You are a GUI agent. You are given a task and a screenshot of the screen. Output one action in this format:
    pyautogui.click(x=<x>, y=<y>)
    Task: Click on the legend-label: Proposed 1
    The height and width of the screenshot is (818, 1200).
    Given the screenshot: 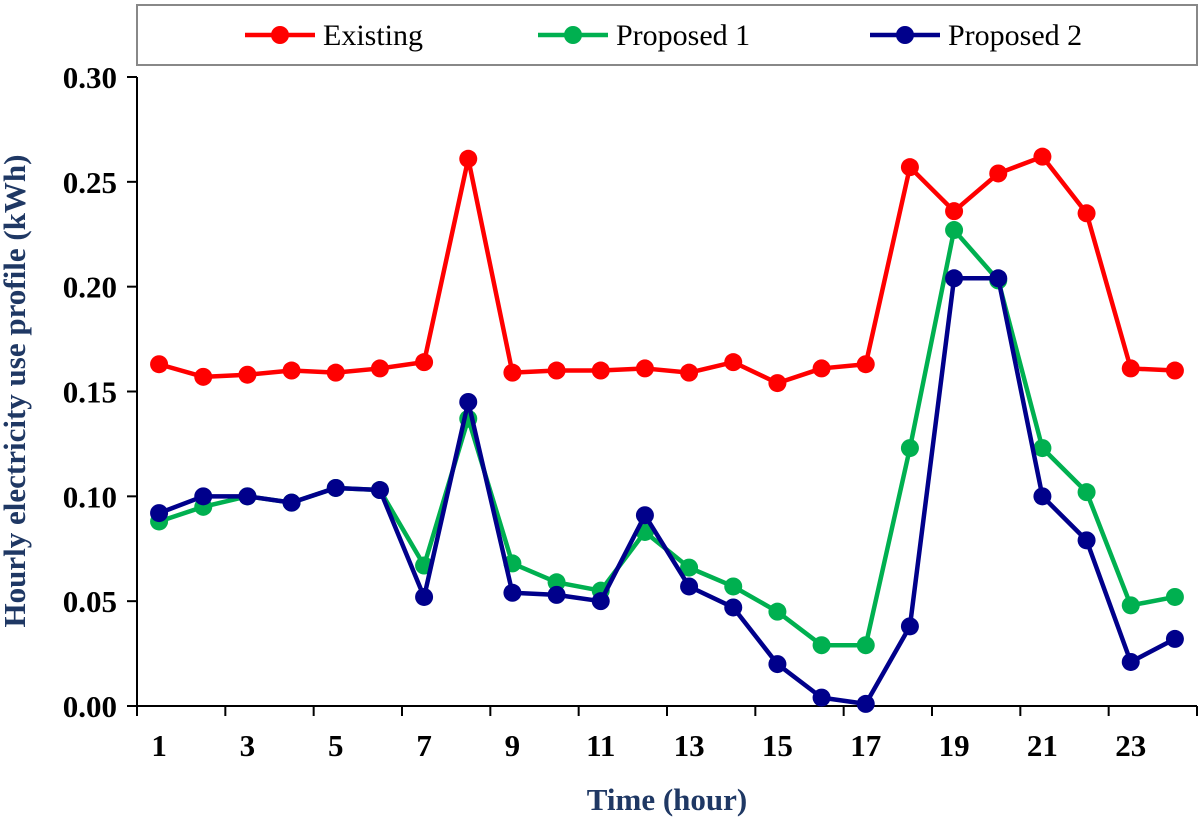 What is the action you would take?
    pyautogui.click(x=683, y=35)
    